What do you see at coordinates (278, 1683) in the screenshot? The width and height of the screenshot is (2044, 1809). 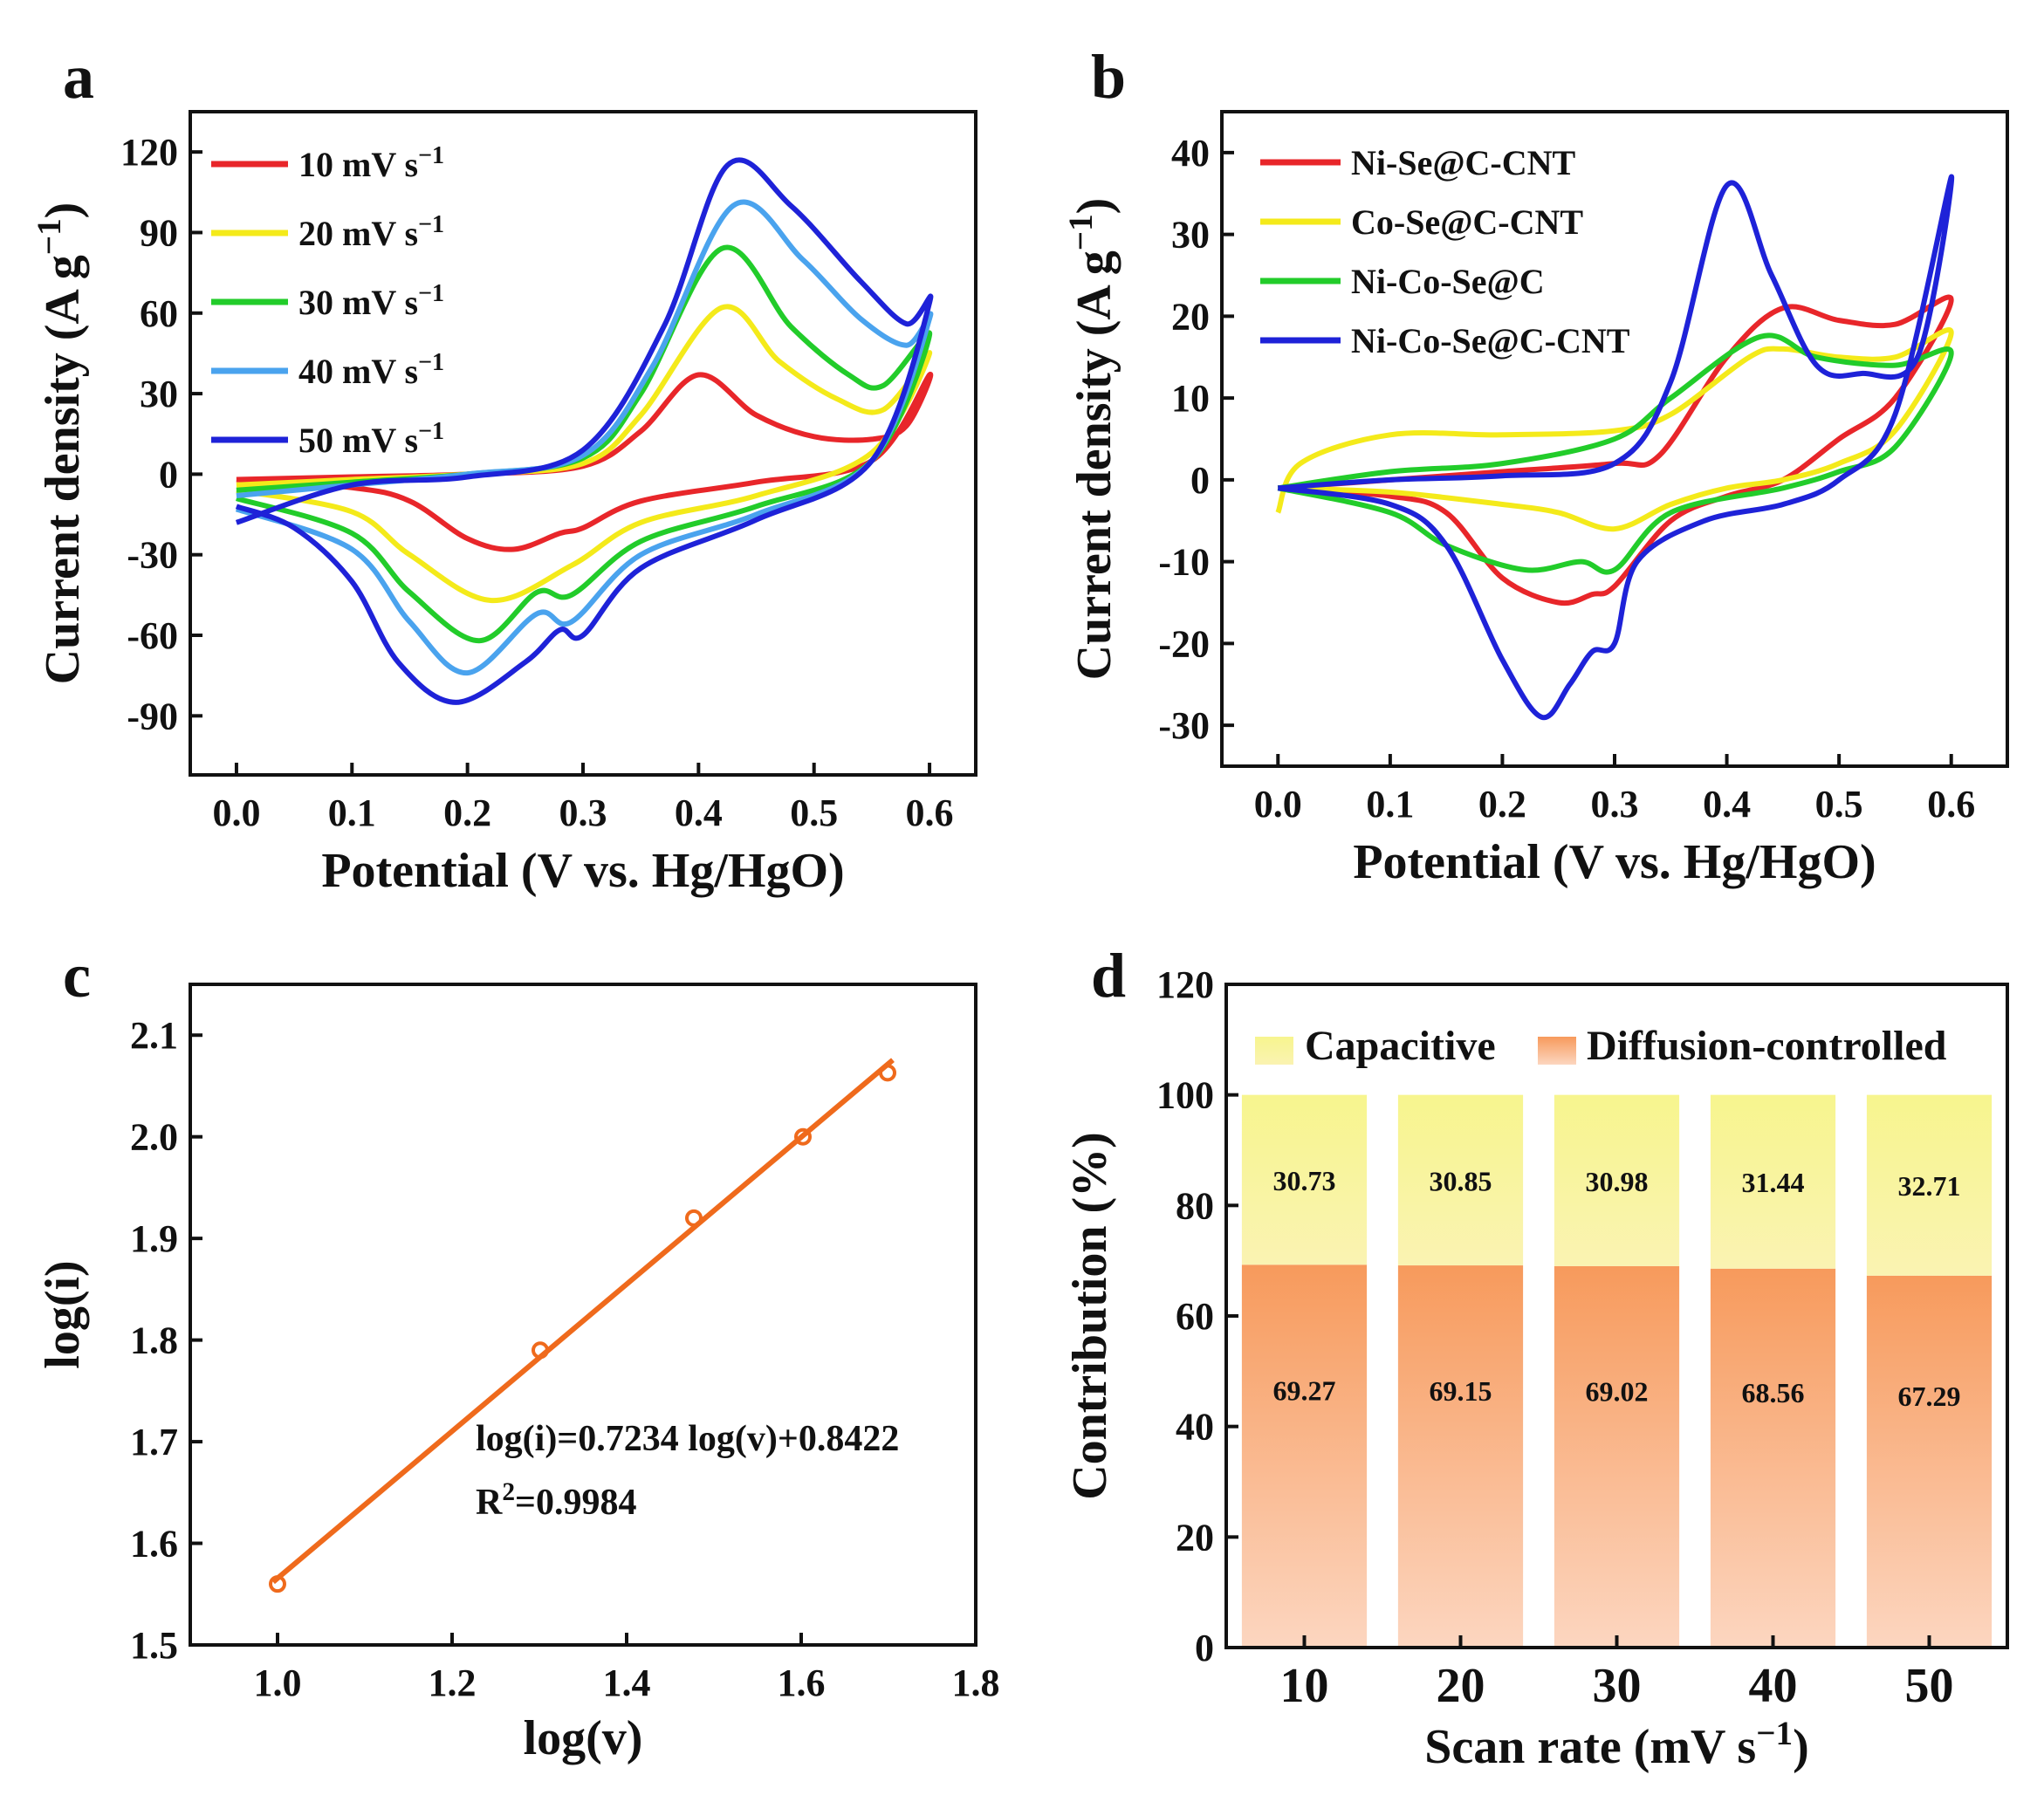 I see `x-tick-label: 1.0` at bounding box center [278, 1683].